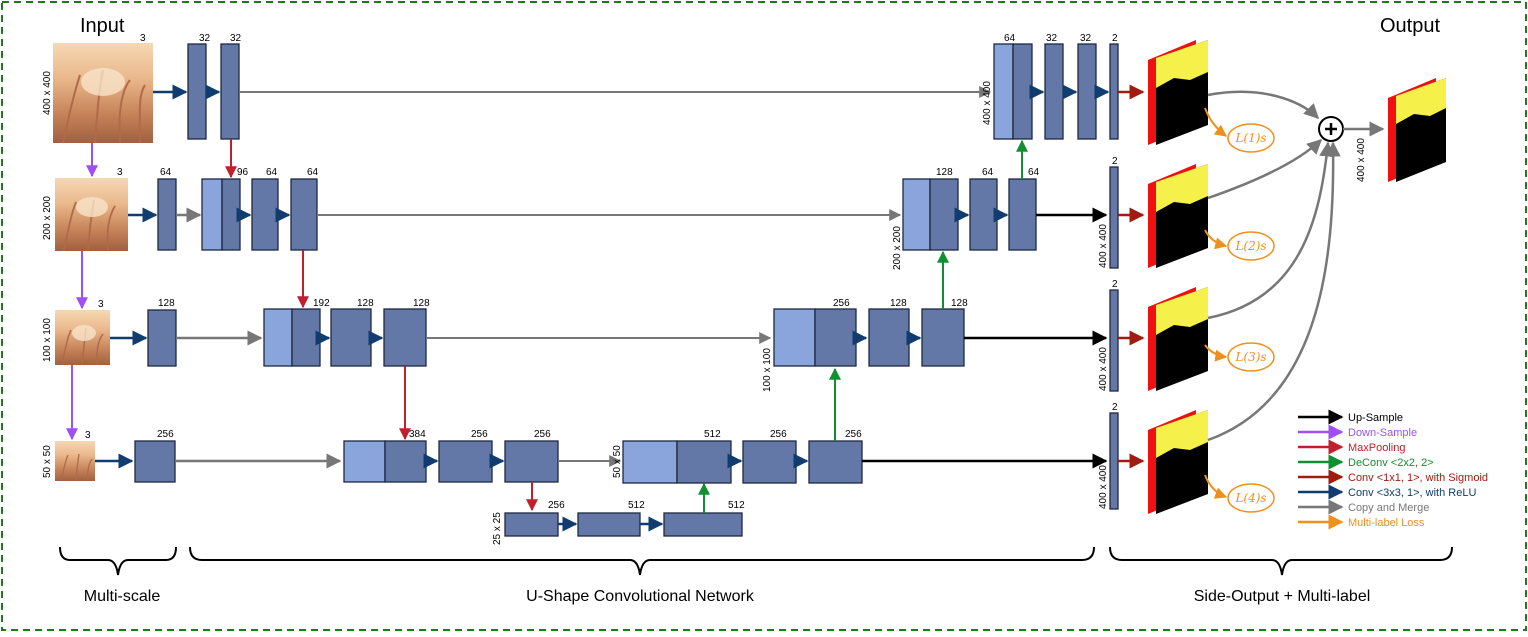  What do you see at coordinates (704, 462) in the screenshot?
I see `block-d4c` at bounding box center [704, 462].